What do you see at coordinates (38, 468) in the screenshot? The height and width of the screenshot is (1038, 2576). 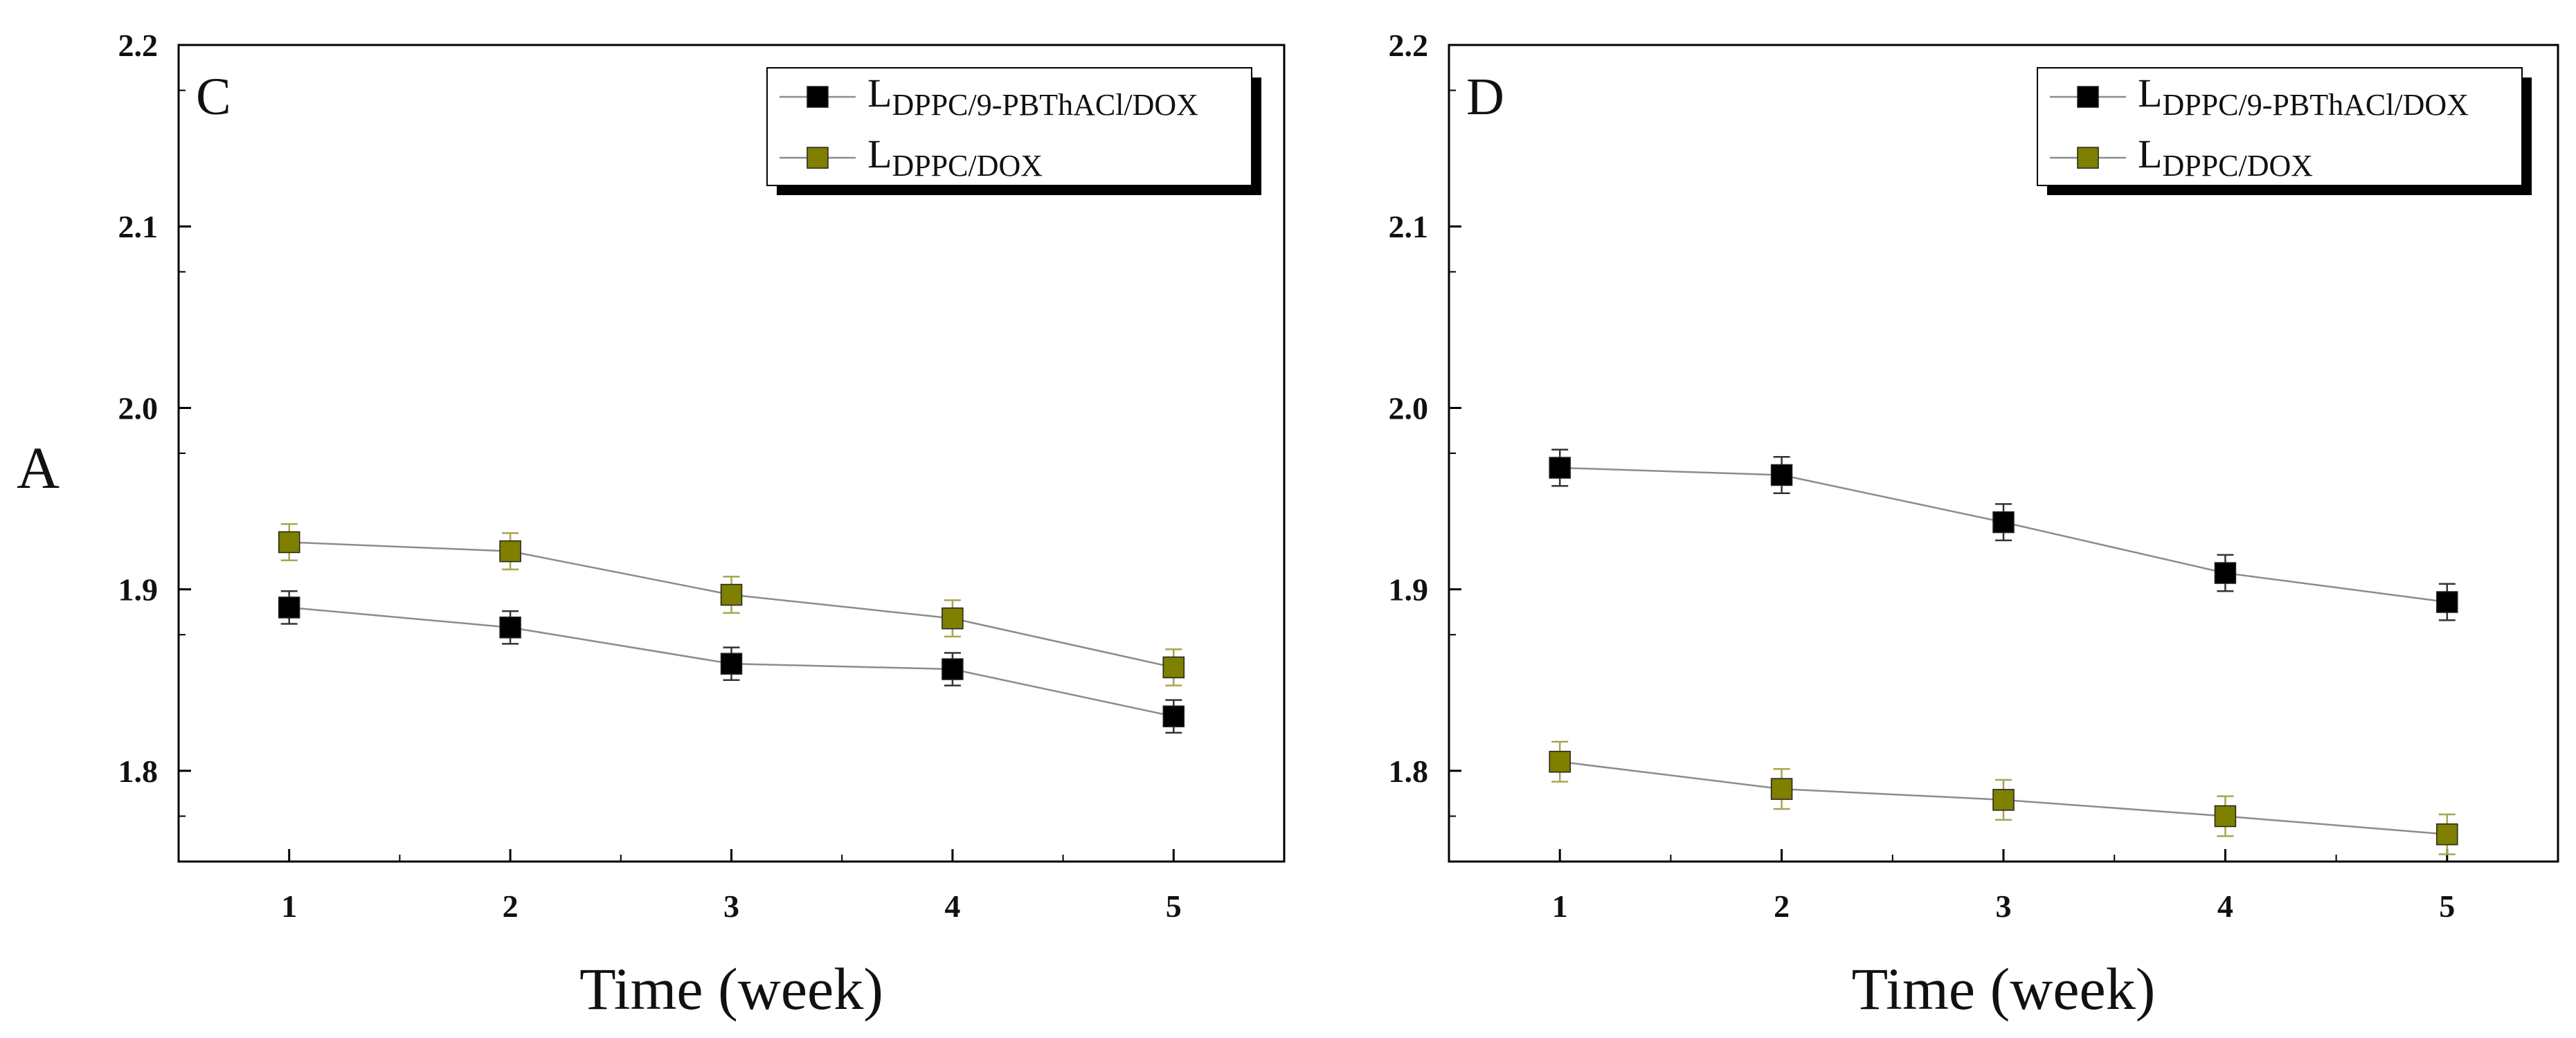 I see `y-axis-title: A` at bounding box center [38, 468].